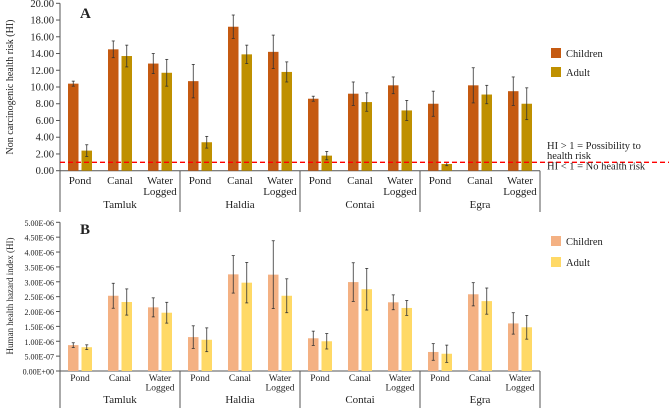 This screenshot has height=408, width=669. What do you see at coordinates (85, 230) in the screenshot?
I see `panel-label: B` at bounding box center [85, 230].